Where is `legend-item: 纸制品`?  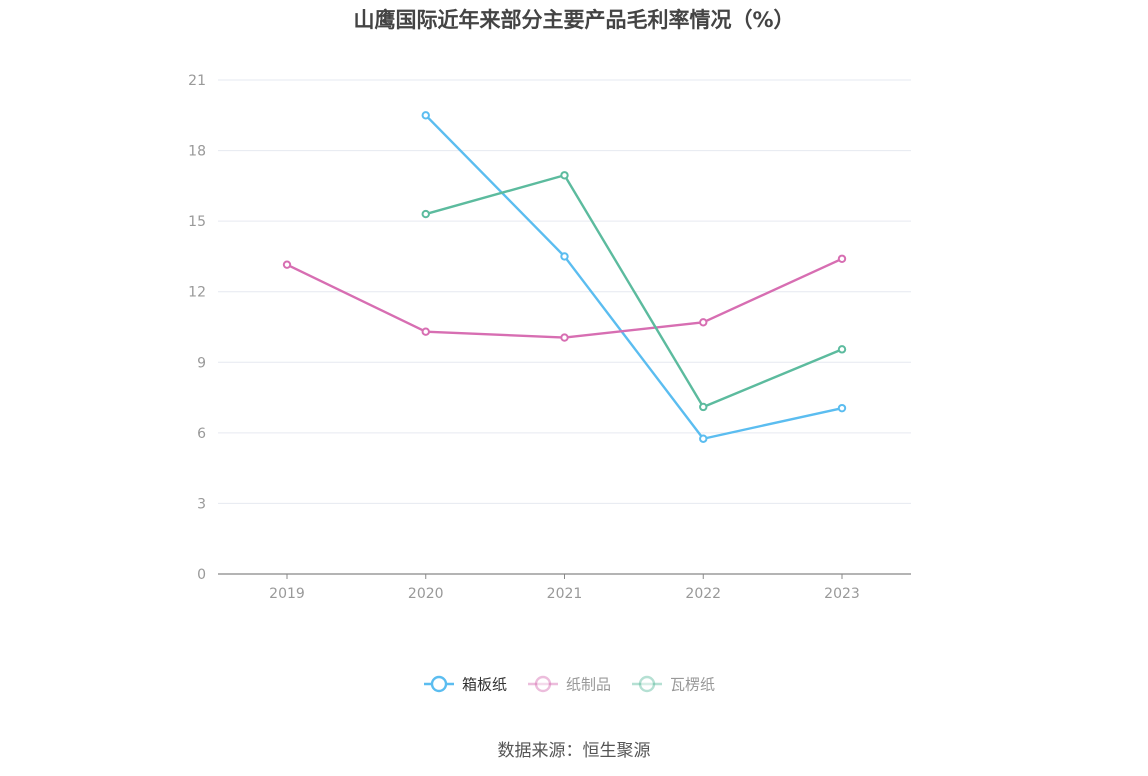
legend-item: 纸制品 is located at coordinates (569, 685).